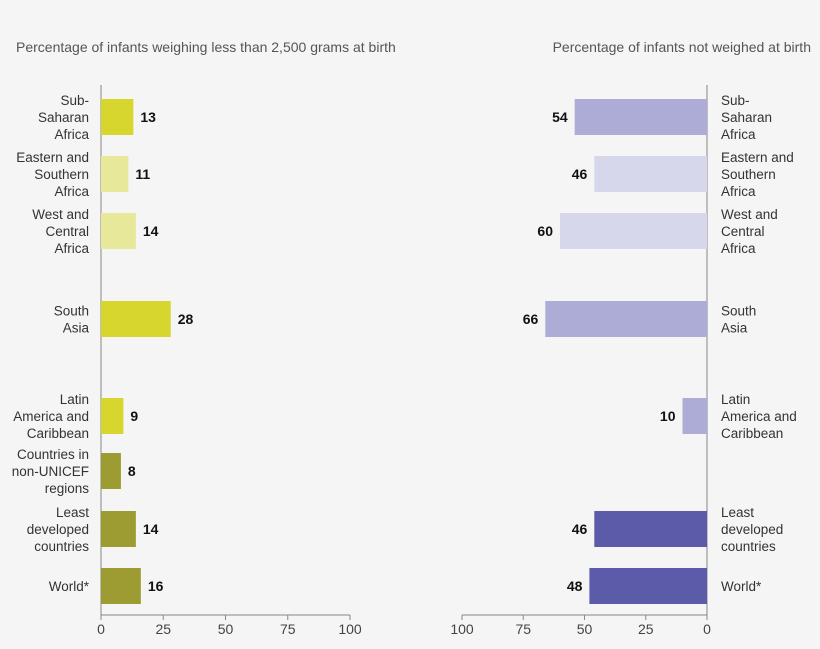 This screenshot has width=820, height=649. Describe the element at coordinates (560, 117) in the screenshot. I see `data-label: 54` at that location.